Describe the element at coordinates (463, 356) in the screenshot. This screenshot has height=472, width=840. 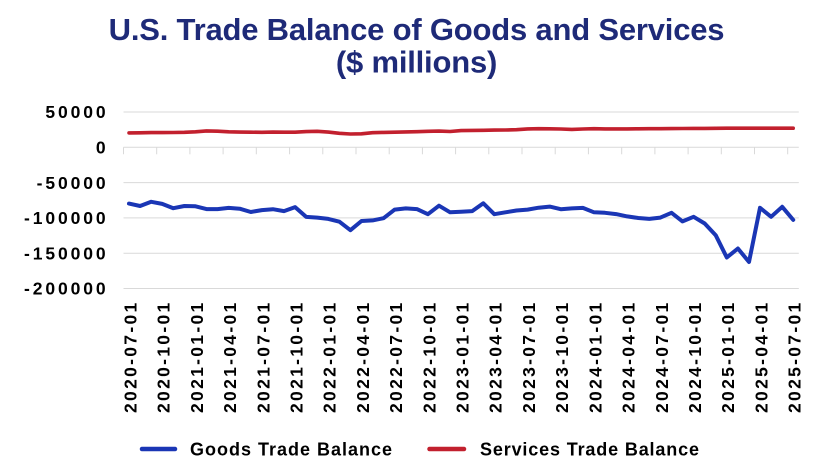
I see `svg-text: 2023-01-01` at that location.